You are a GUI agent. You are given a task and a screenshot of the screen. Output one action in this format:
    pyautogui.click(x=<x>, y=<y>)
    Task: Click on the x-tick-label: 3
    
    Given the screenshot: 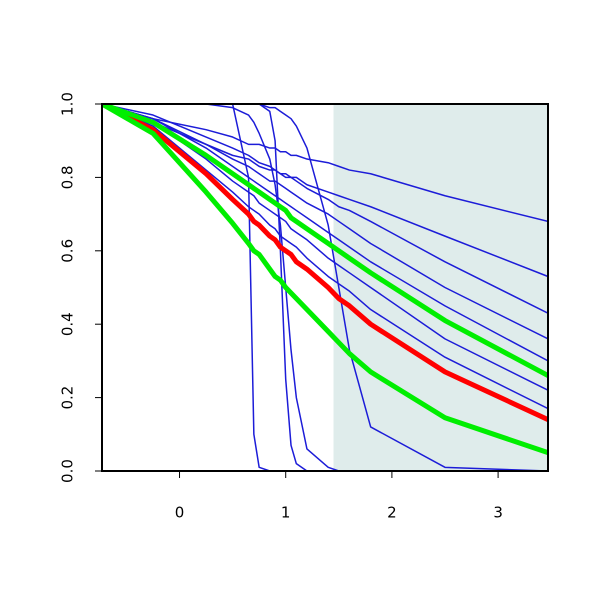 What is the action you would take?
    pyautogui.click(x=498, y=513)
    